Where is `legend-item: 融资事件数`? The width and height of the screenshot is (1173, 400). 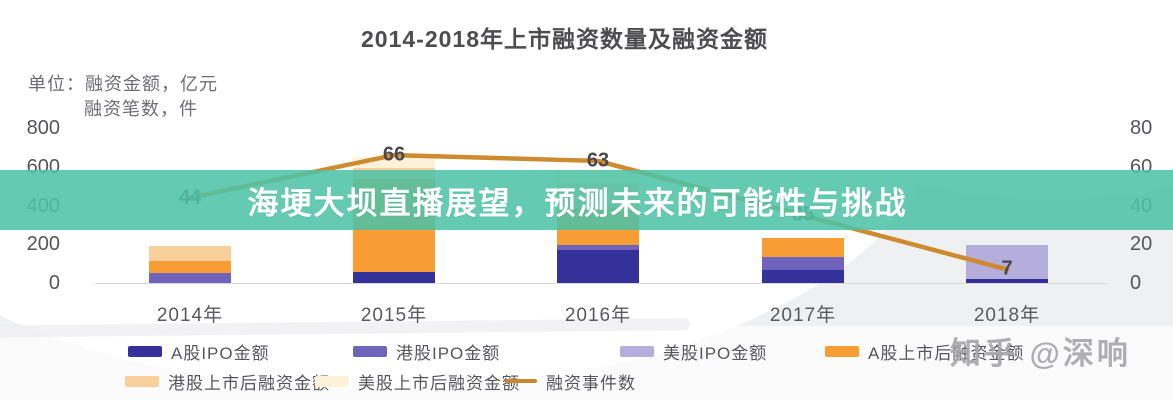
legend-item: 融资事件数 is located at coordinates (570, 382).